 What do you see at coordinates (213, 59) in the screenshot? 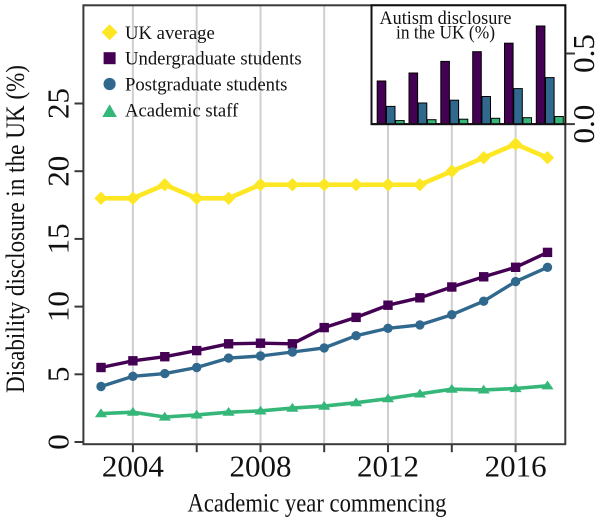
I see `svg-text: Undergraduate students` at bounding box center [213, 59].